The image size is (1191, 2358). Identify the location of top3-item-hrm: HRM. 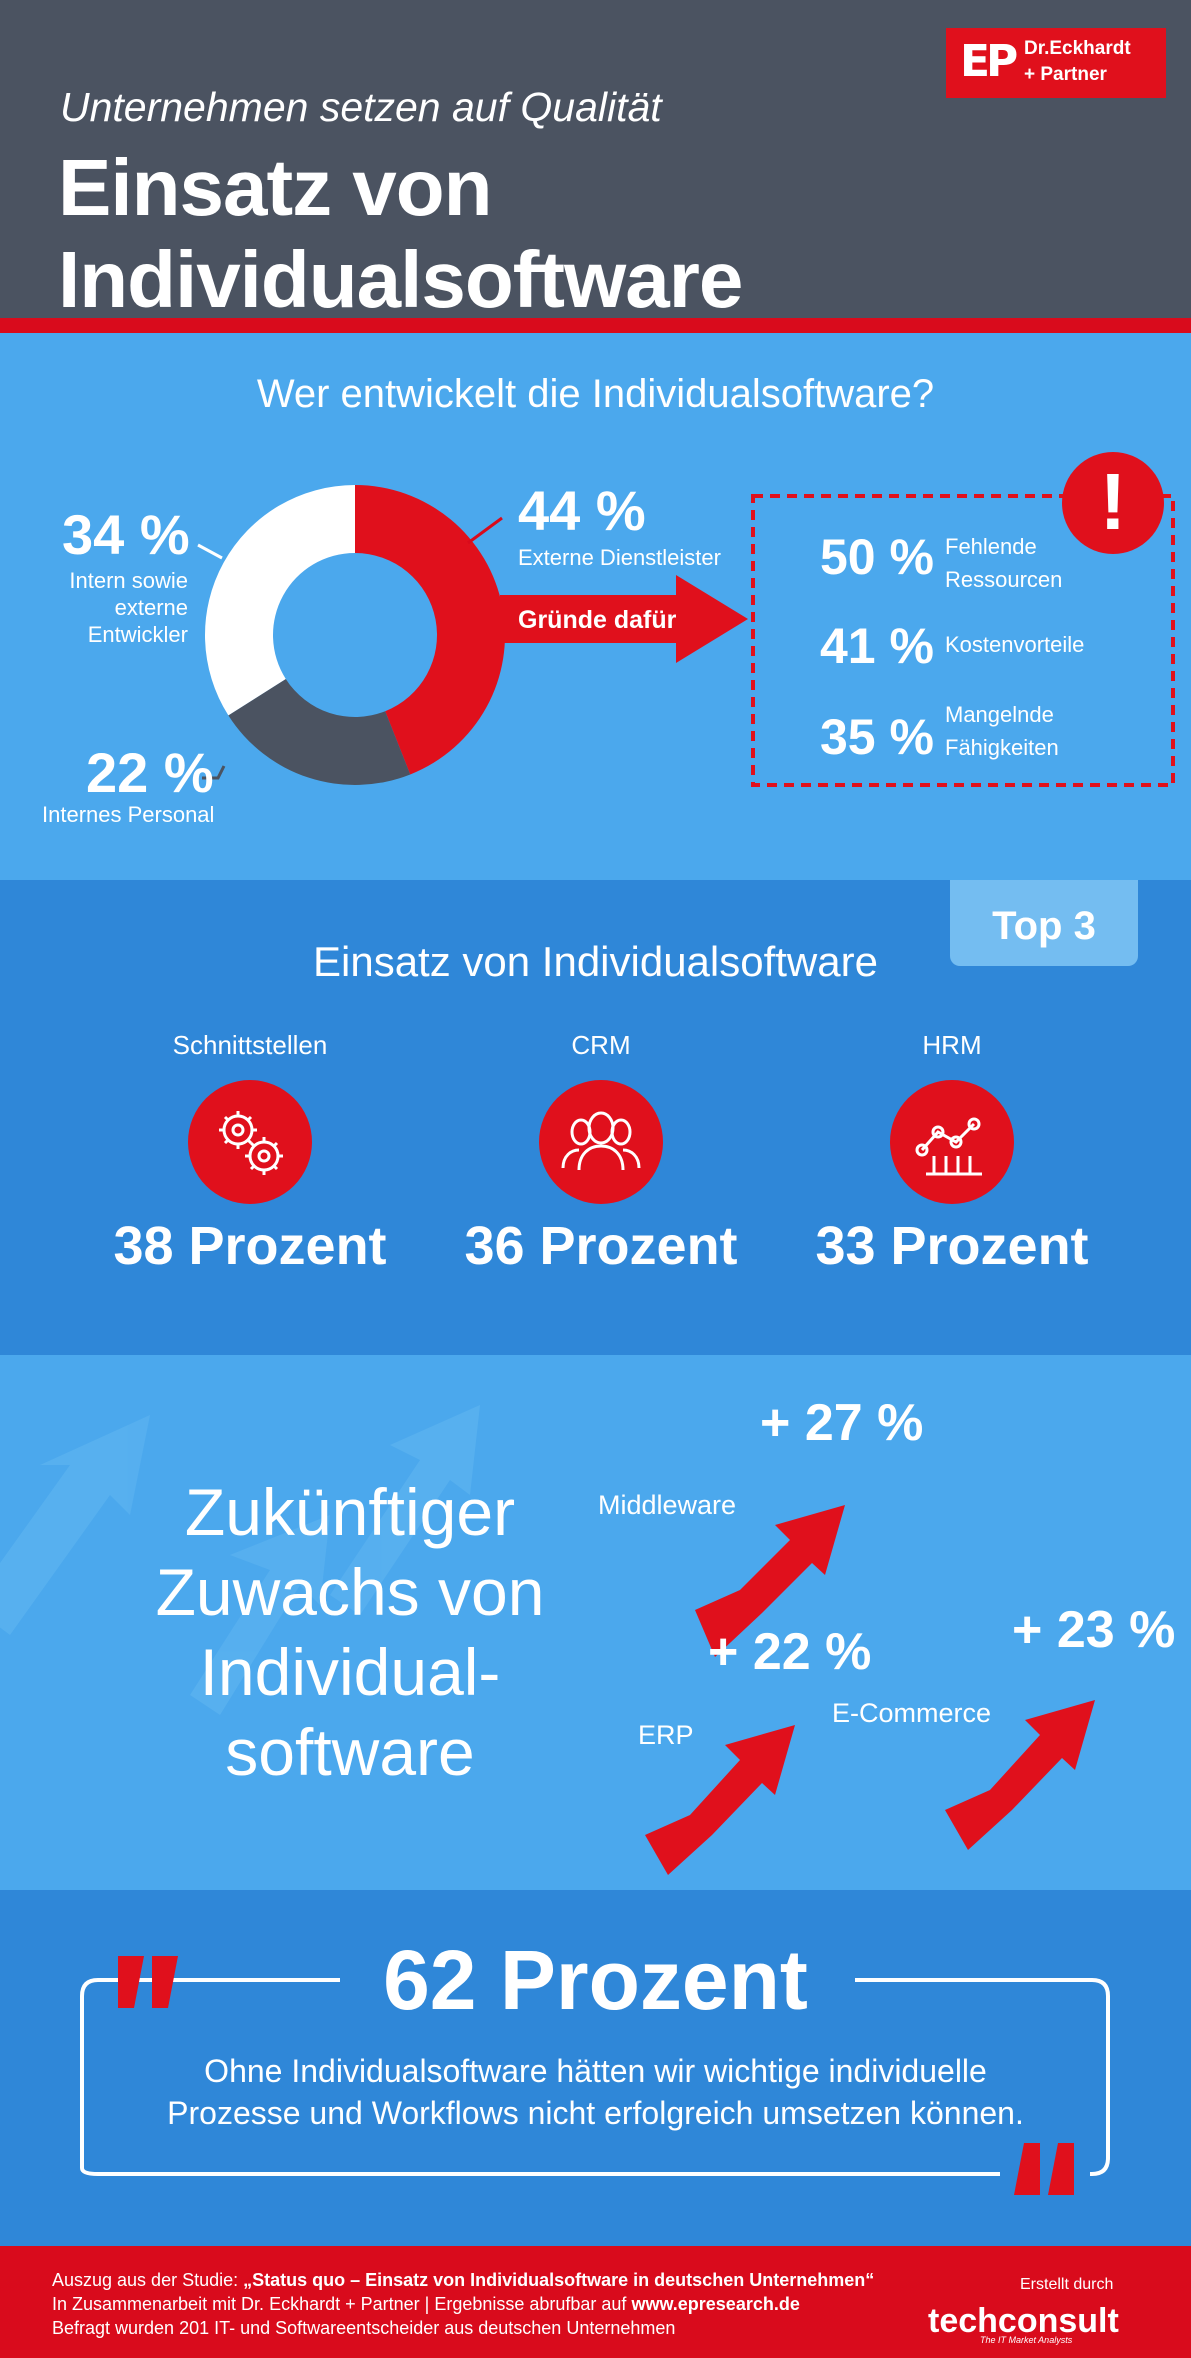
(952, 1045).